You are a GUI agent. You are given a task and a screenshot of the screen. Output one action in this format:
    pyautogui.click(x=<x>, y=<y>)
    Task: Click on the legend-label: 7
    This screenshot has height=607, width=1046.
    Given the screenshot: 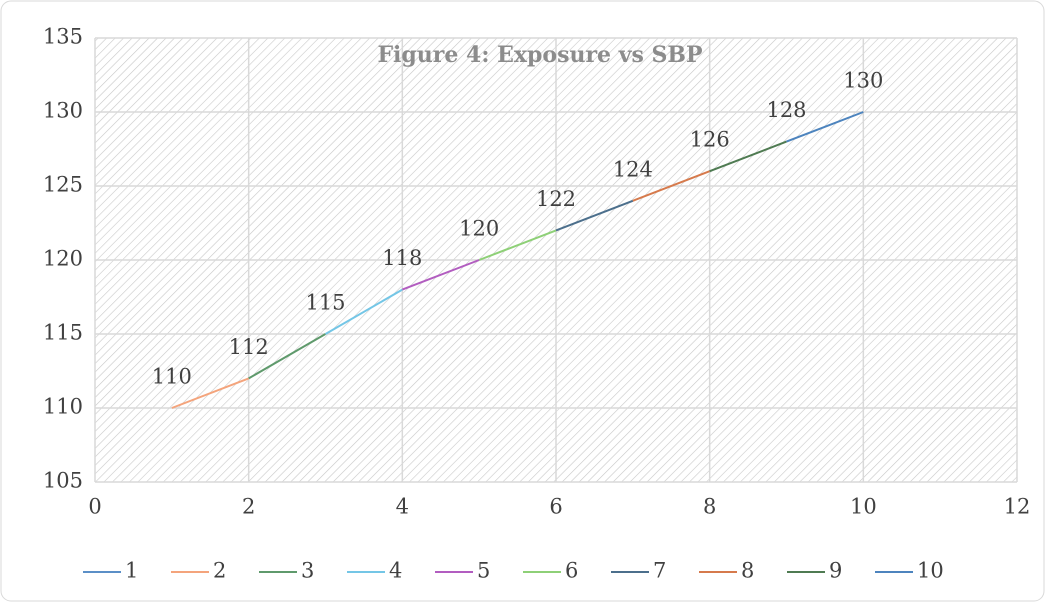 What is the action you would take?
    pyautogui.click(x=659, y=571)
    